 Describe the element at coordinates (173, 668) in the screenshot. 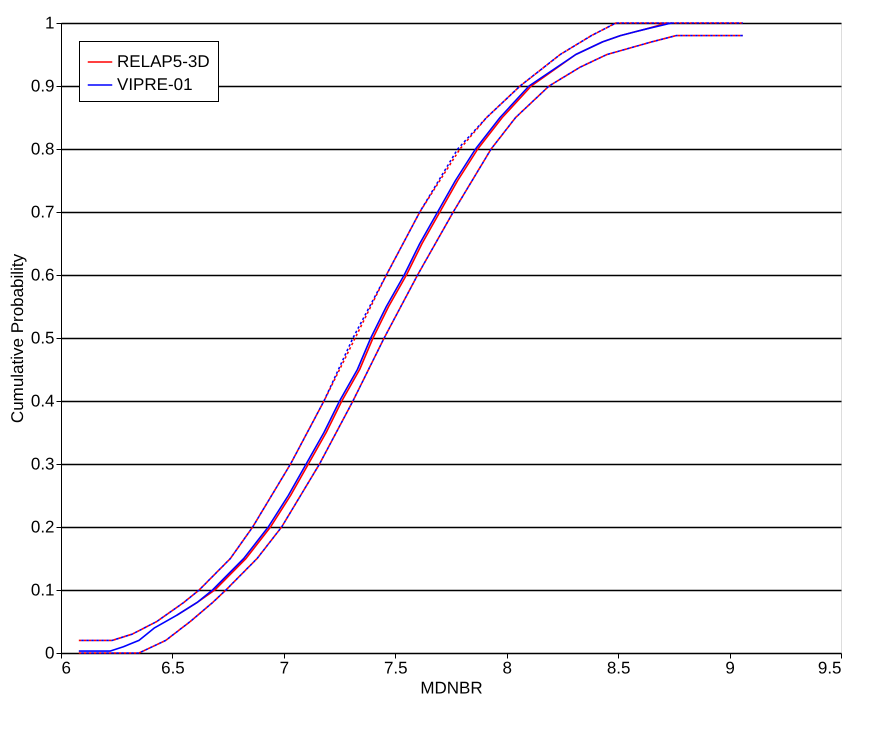

I see `x-tick-label: 6.5` at that location.